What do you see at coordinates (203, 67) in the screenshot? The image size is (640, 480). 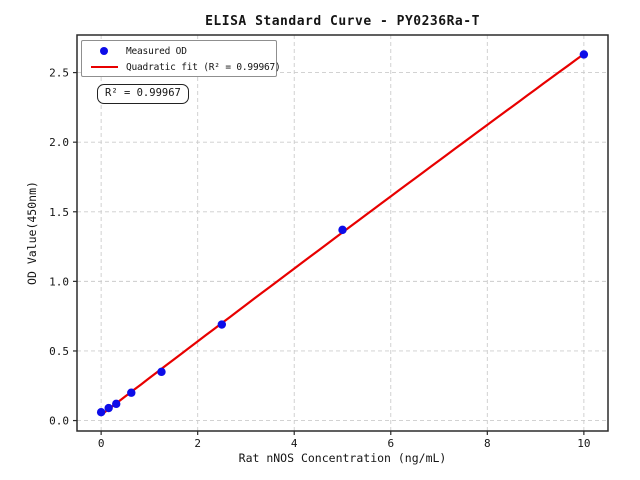 I see `legend-item-label: Quadratic fit (R² = 0.99967)` at bounding box center [203, 67].